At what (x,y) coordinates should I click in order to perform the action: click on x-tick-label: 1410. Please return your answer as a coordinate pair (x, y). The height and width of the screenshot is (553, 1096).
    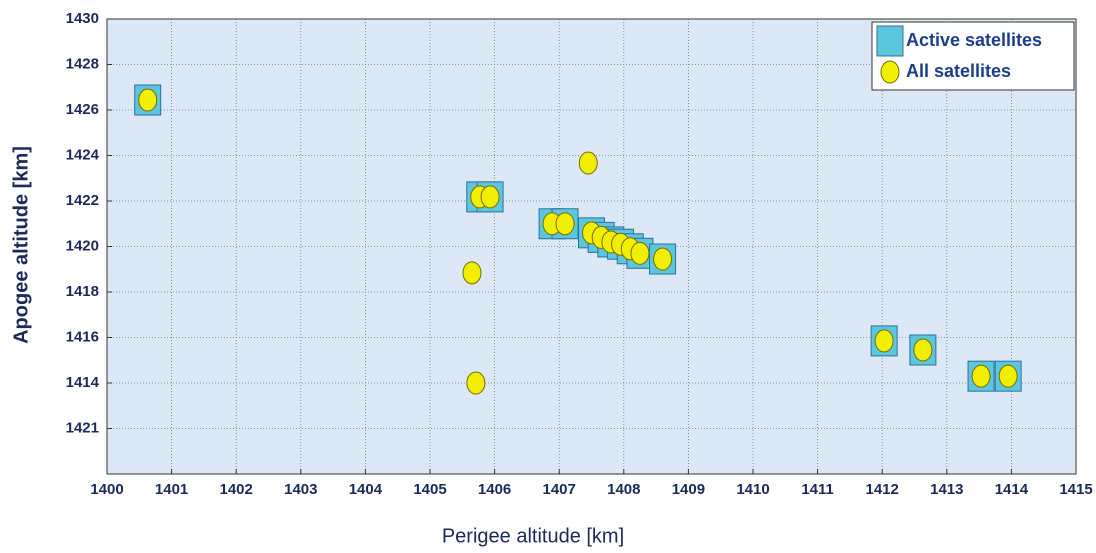
    Looking at the image, I should click on (752, 489).